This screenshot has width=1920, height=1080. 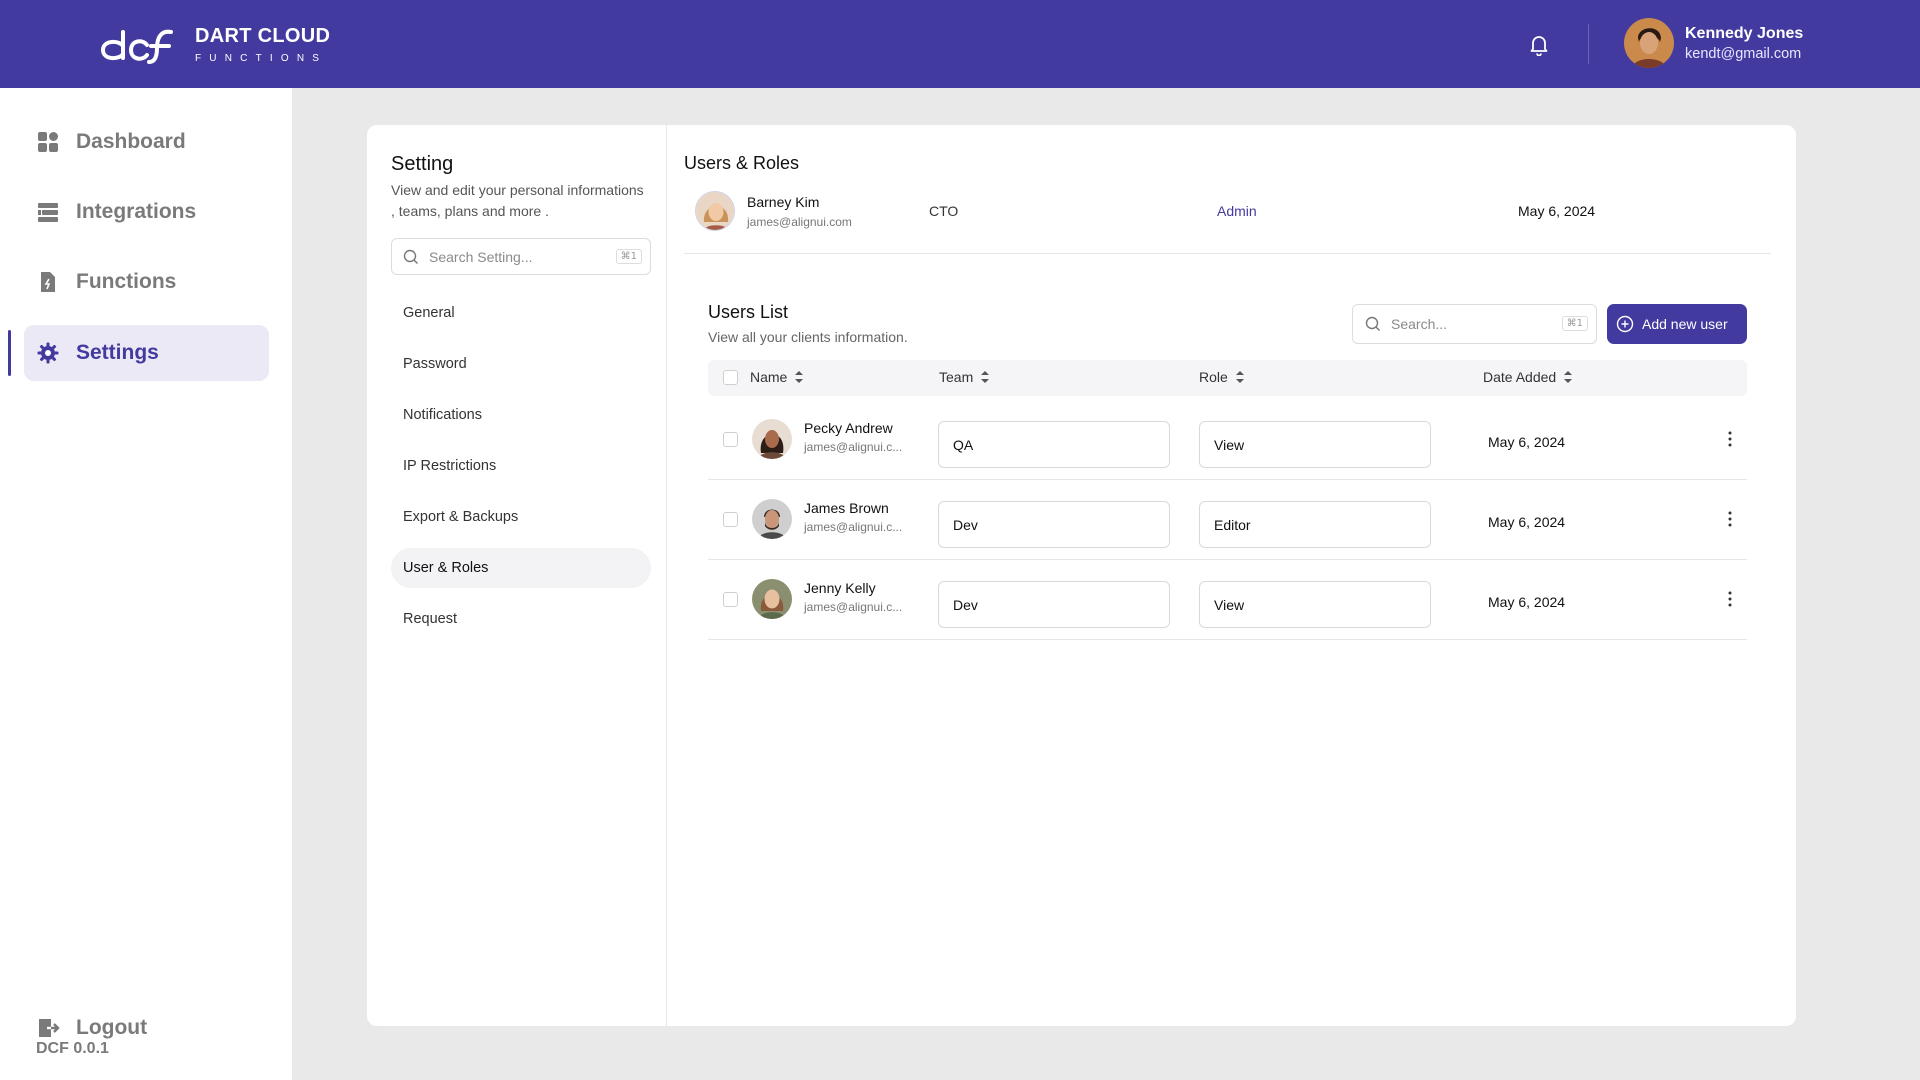 What do you see at coordinates (742, 163) in the screenshot?
I see `users-roles-title: Users & Roles` at bounding box center [742, 163].